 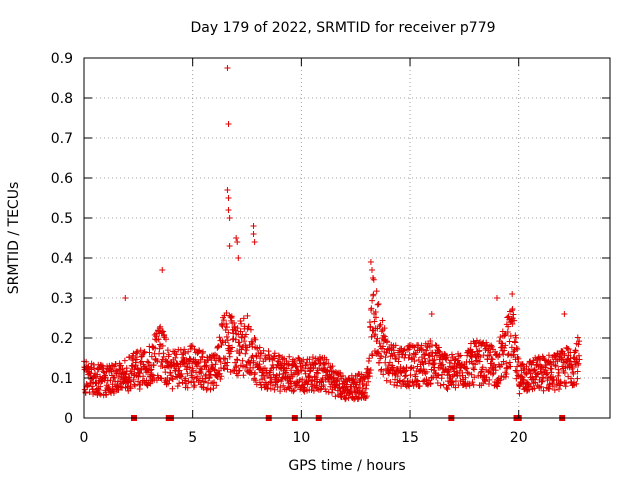 What do you see at coordinates (62, 219) in the screenshot?
I see `y-tick-label: 0.5` at bounding box center [62, 219].